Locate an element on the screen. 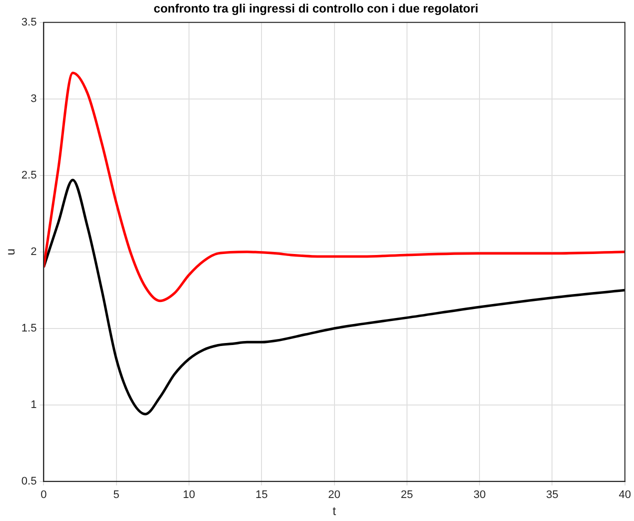 The image size is (634, 521). chart-title: confronto tra gli ingressi di controllo con i due regolatori is located at coordinates (316, 9).